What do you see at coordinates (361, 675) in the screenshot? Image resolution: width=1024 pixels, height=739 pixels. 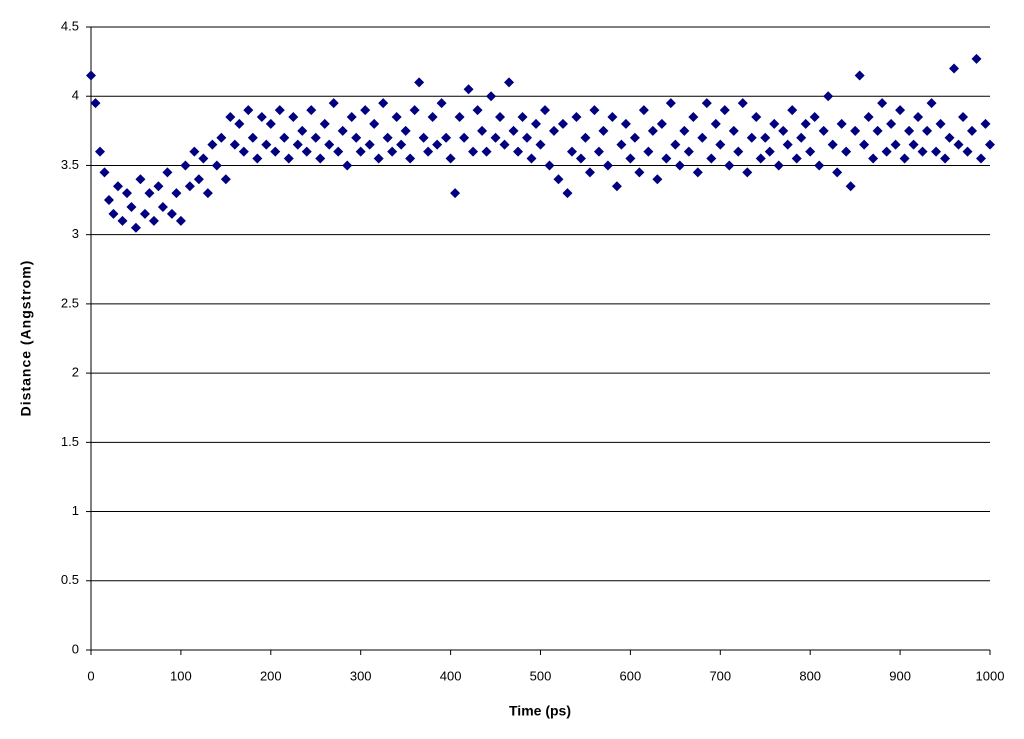 I see `x-tick-label: 300` at bounding box center [361, 675].